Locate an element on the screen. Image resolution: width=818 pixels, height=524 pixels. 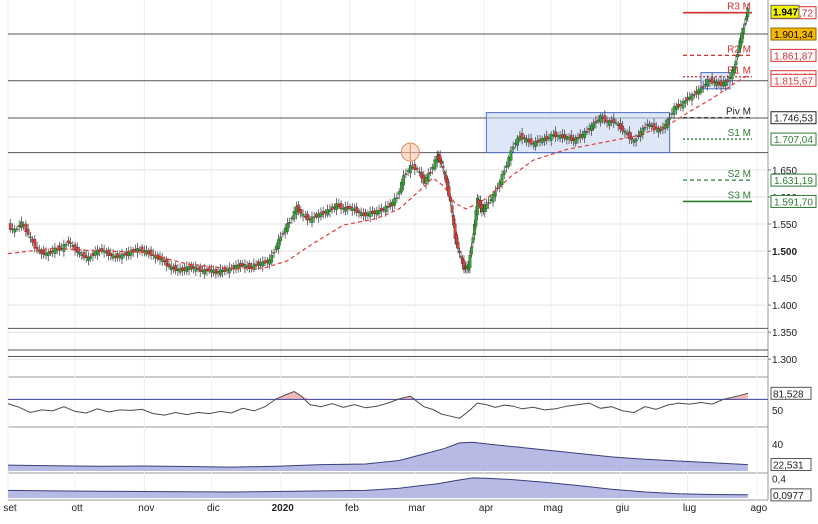
range-boxes is located at coordinates (608, 113).